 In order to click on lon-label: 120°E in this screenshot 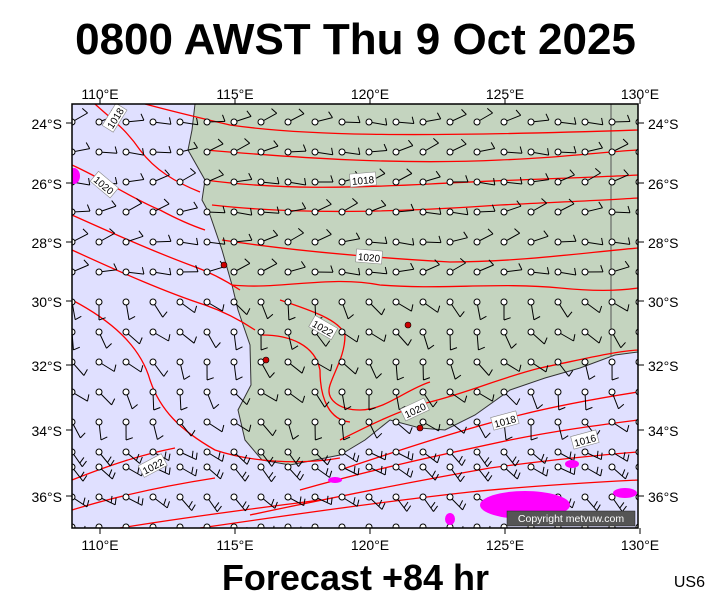, I will do `click(370, 545)`.